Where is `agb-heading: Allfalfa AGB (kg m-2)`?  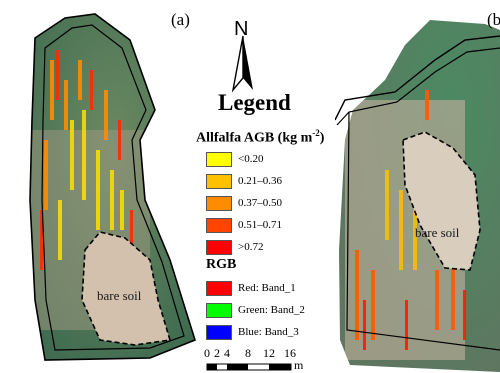
agb-heading: Allfalfa AGB (kg m-2) is located at coordinates (260, 137).